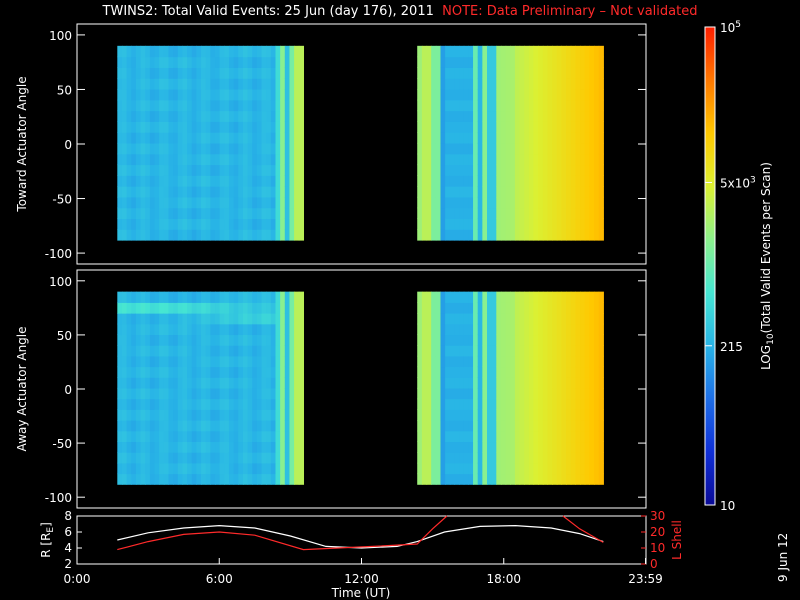  I want to click on x-axis-label: Time (UT), so click(361, 593).